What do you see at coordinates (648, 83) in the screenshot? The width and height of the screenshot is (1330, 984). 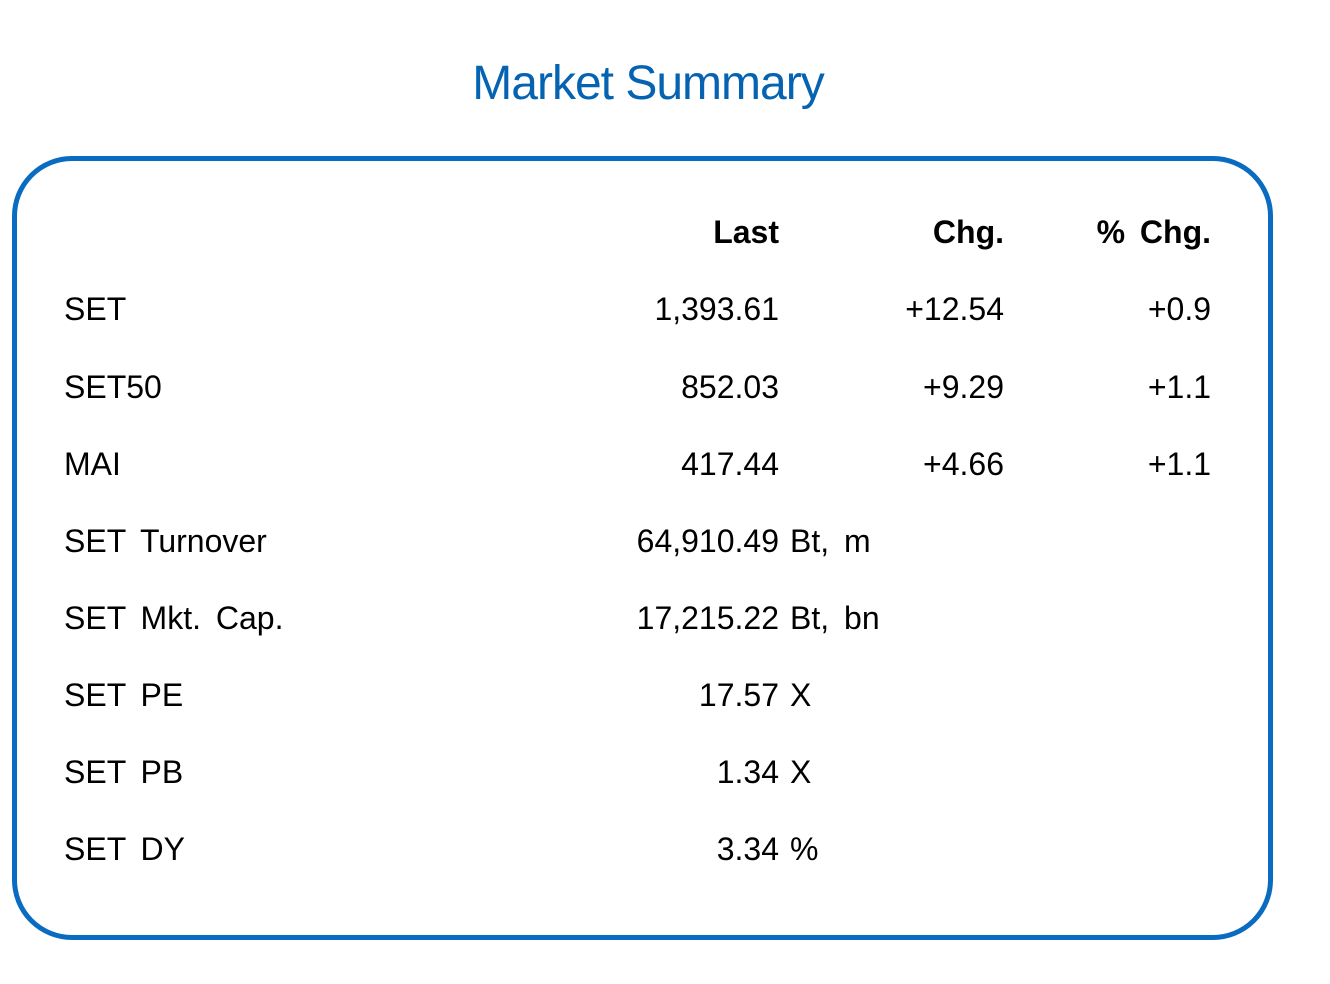 I see `page-title: Market Summary` at bounding box center [648, 83].